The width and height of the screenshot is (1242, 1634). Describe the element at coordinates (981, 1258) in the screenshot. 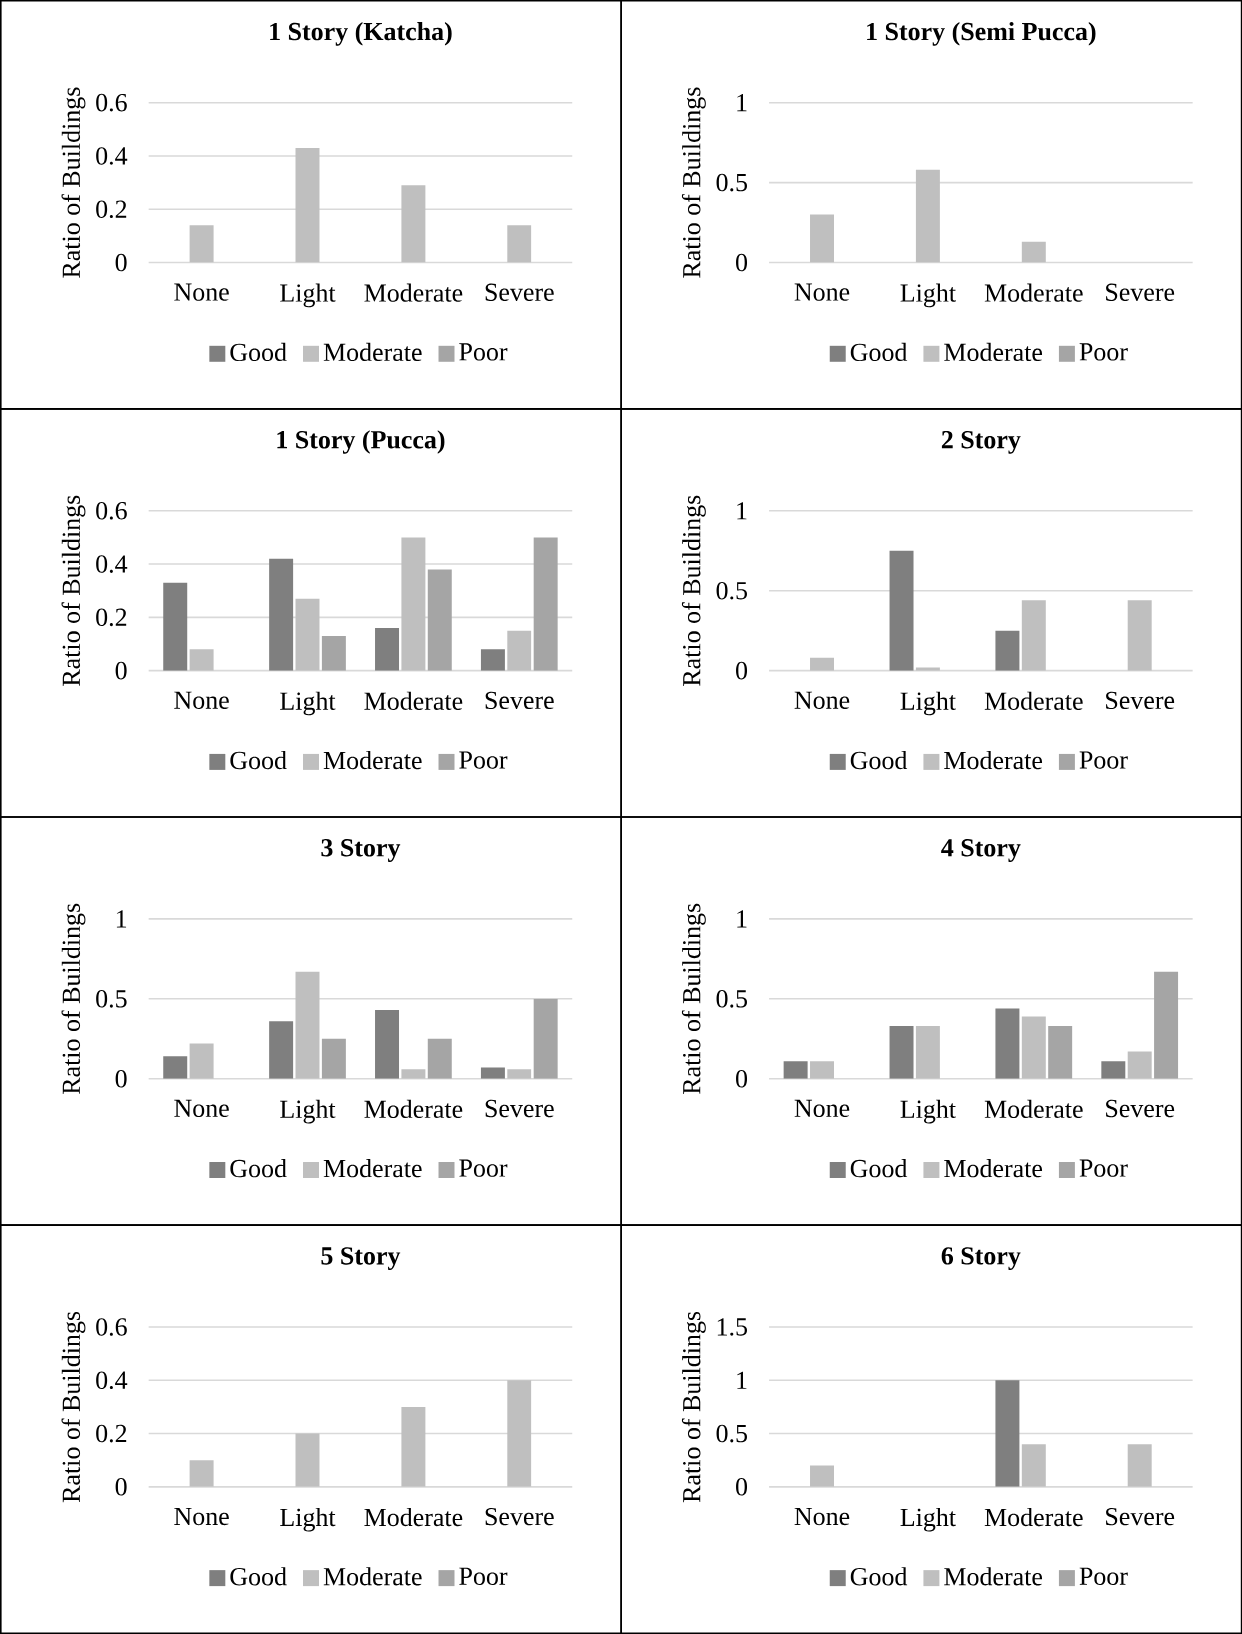

I see `chart-title: 6 Story` at that location.